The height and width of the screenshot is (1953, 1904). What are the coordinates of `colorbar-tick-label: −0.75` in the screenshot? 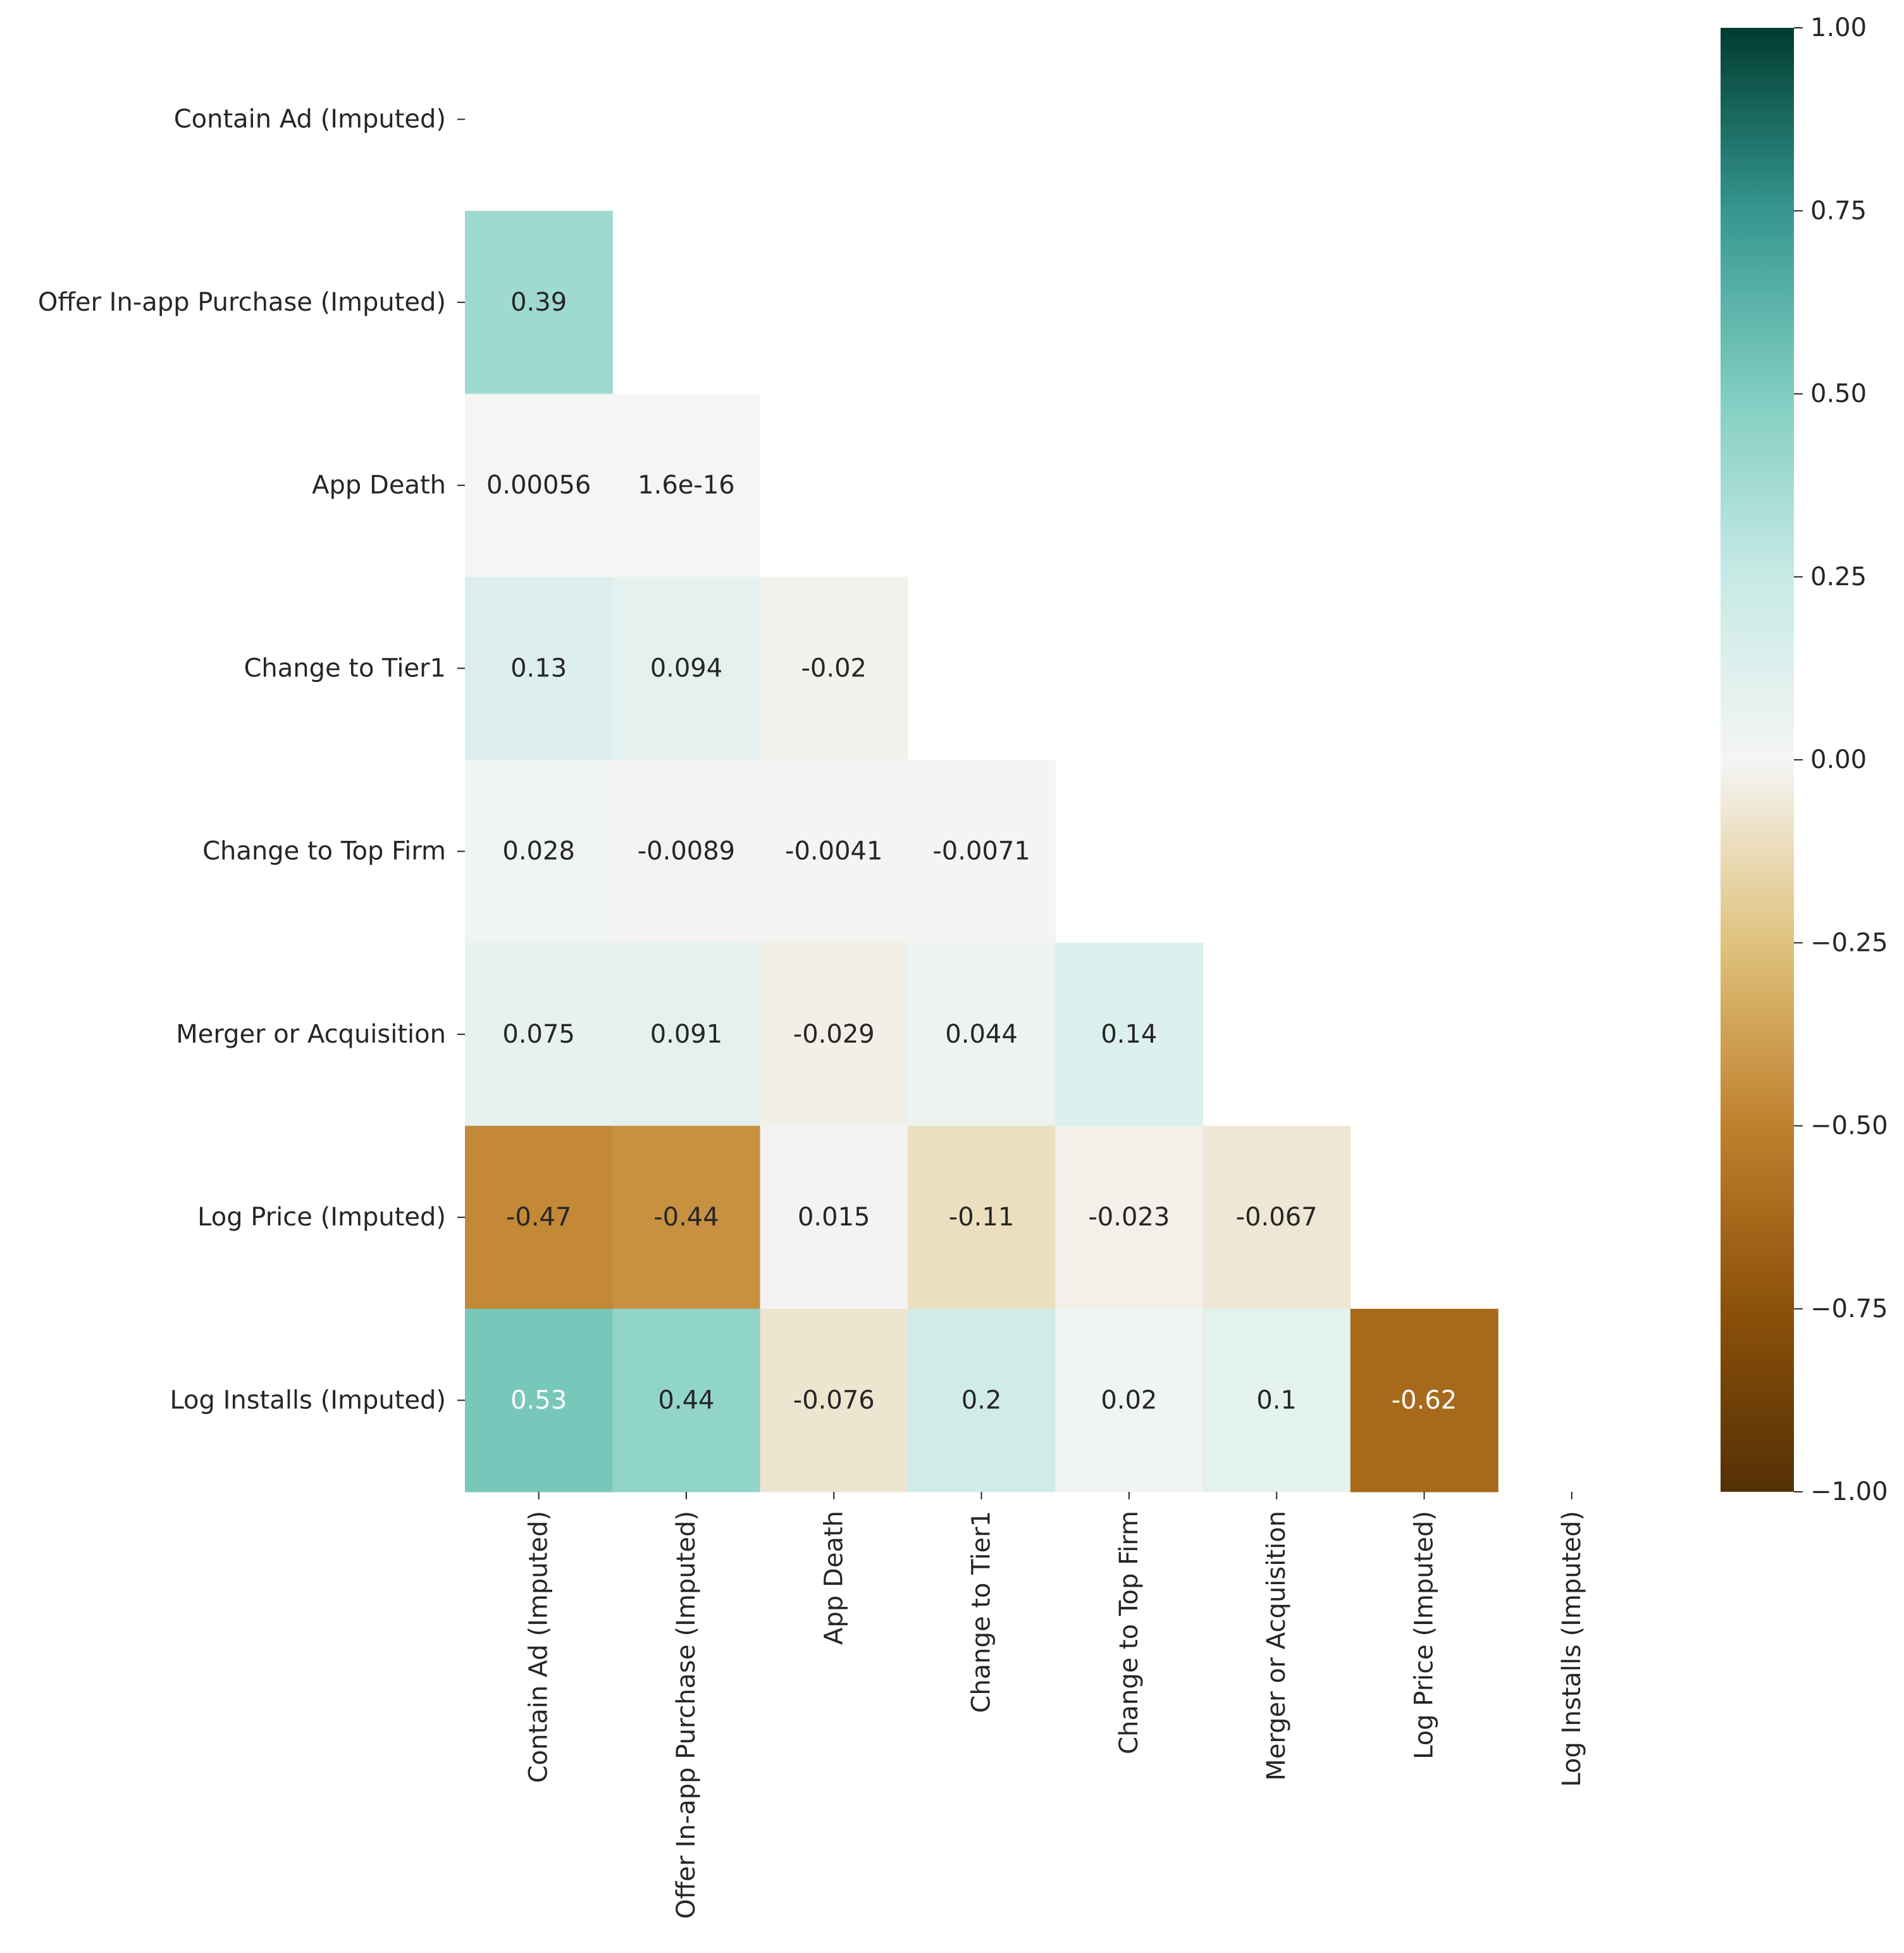 It's located at (1849, 1309).